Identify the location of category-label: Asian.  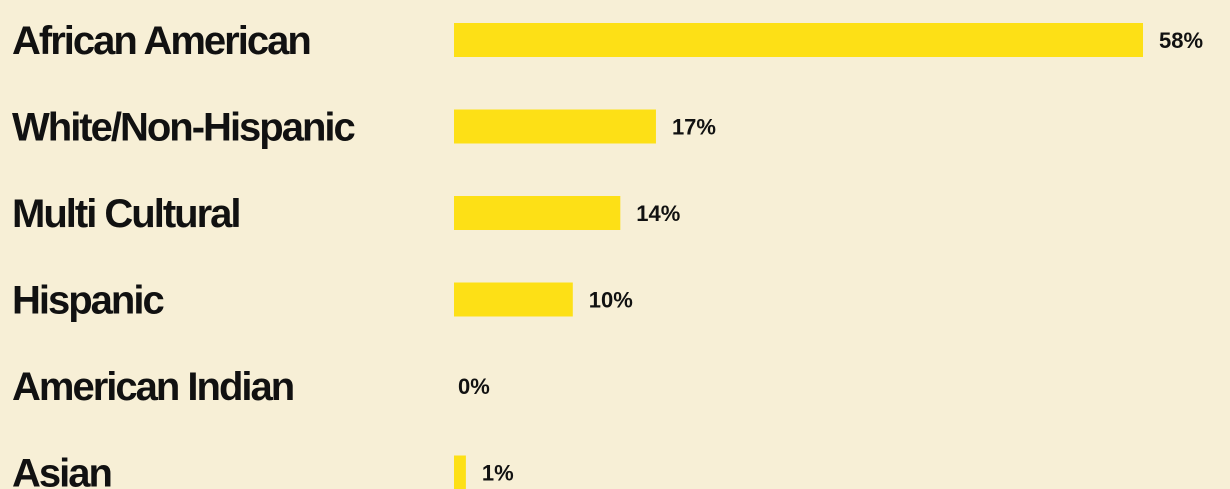
(61, 470).